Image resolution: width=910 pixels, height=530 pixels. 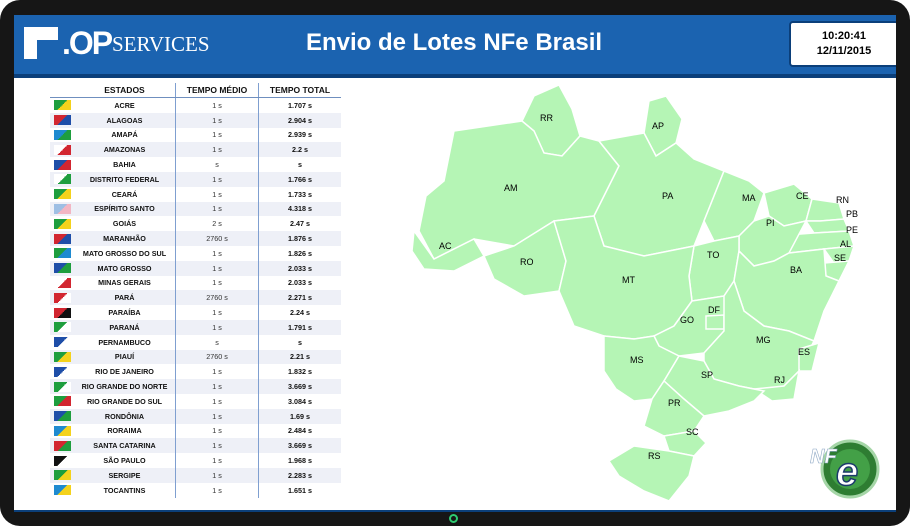 I want to click on state-name: AMAZONAS, so click(x=125, y=150).